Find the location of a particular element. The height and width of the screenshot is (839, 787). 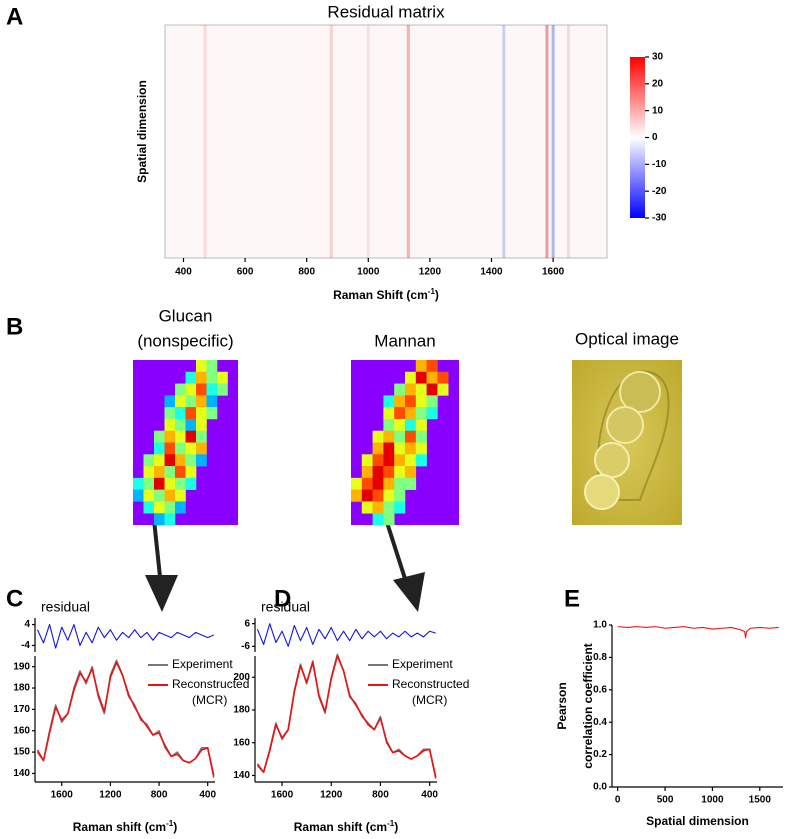

y-tick-label: 0.8 is located at coordinates (600, 657).